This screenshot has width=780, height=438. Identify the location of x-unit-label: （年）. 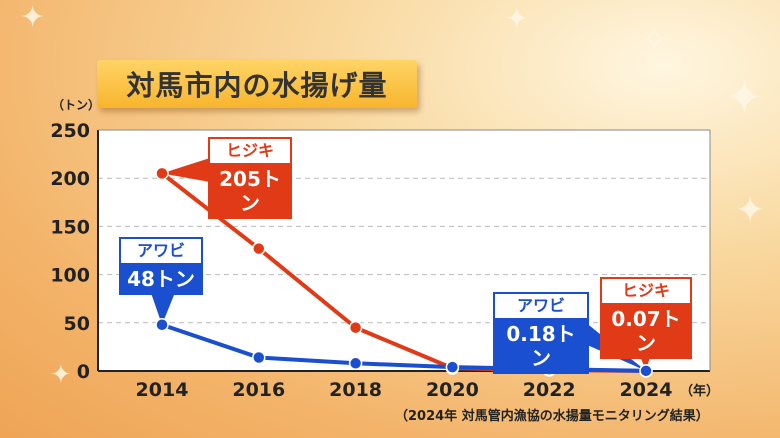
(700, 391).